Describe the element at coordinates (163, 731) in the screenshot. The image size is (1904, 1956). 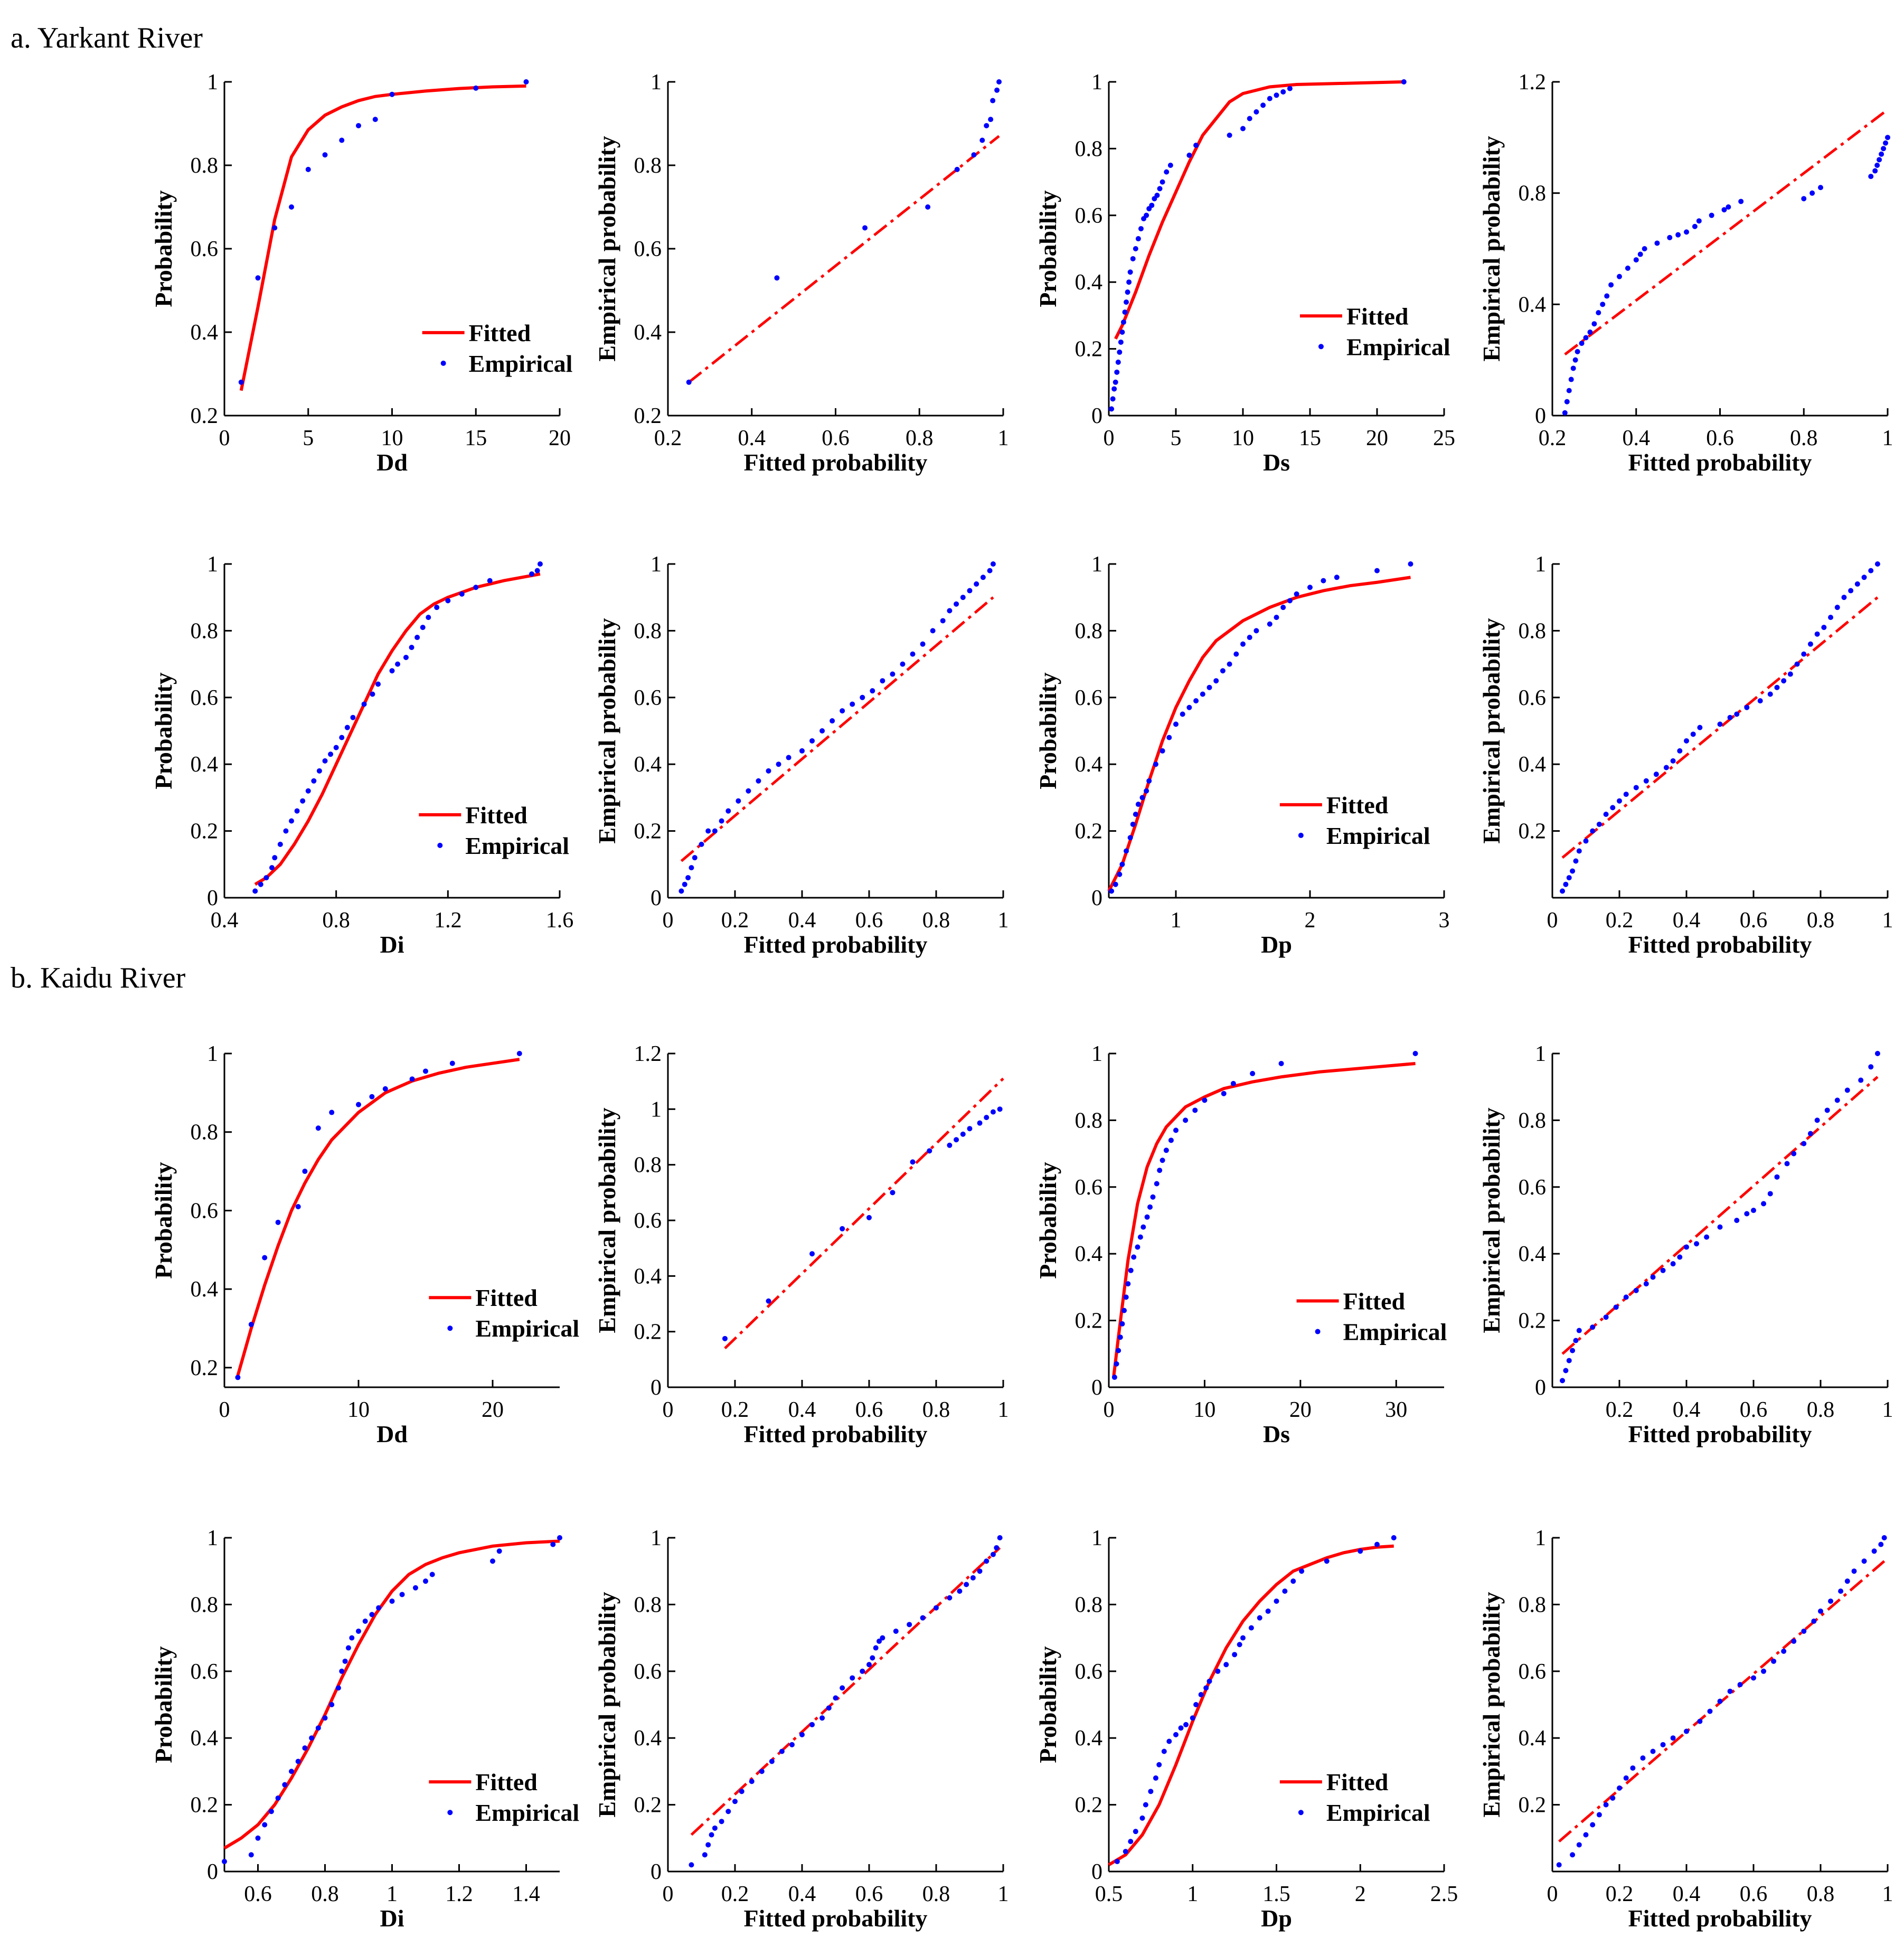
I see `y-axis-label: Probability` at that location.